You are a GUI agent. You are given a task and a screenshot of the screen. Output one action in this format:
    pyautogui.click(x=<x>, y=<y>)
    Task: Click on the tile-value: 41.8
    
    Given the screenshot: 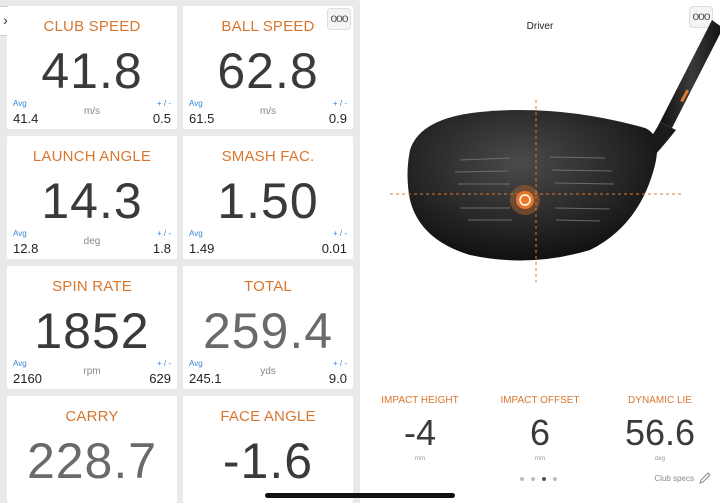 What is the action you would take?
    pyautogui.click(x=92, y=71)
    